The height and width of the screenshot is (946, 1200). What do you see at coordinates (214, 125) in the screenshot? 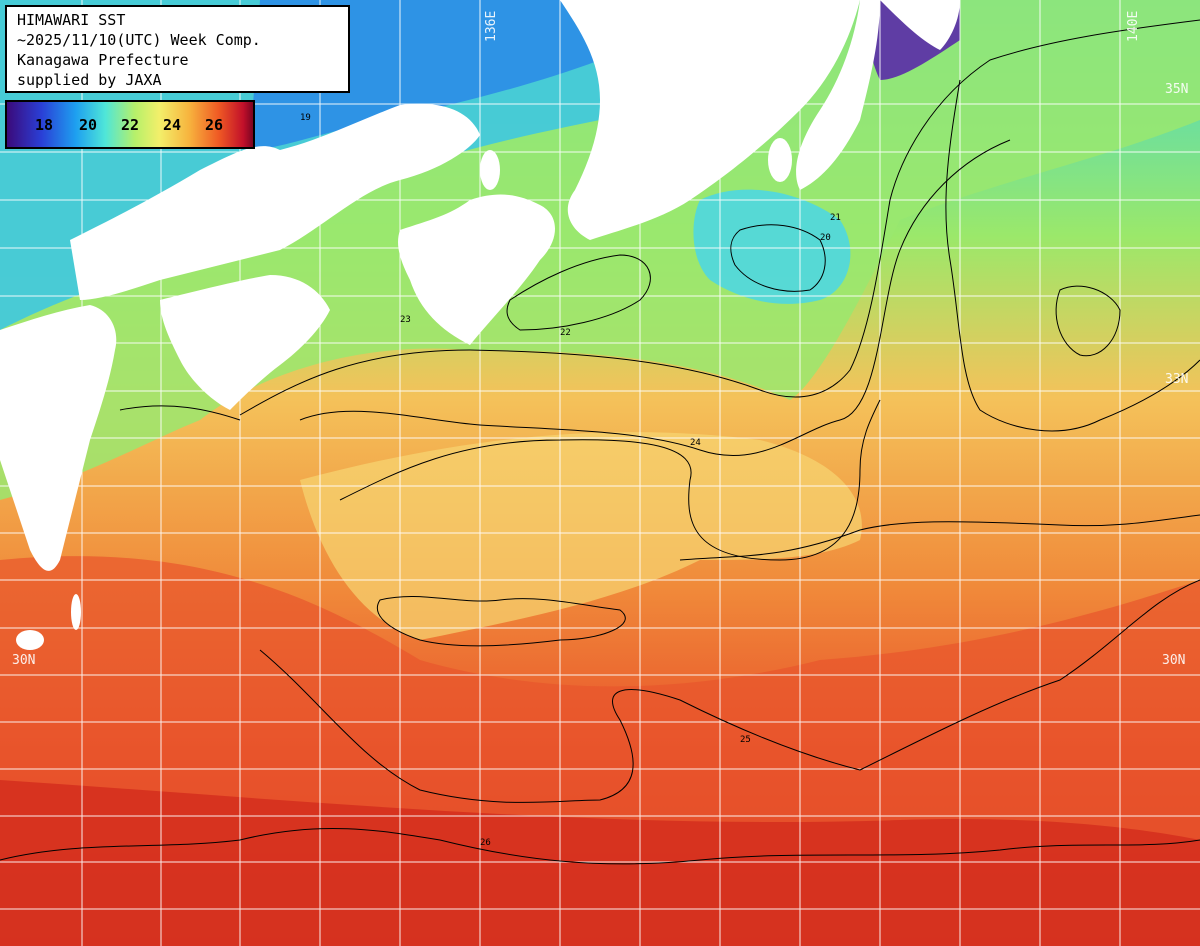
I see `legend-tick-26: 26` at bounding box center [214, 125].